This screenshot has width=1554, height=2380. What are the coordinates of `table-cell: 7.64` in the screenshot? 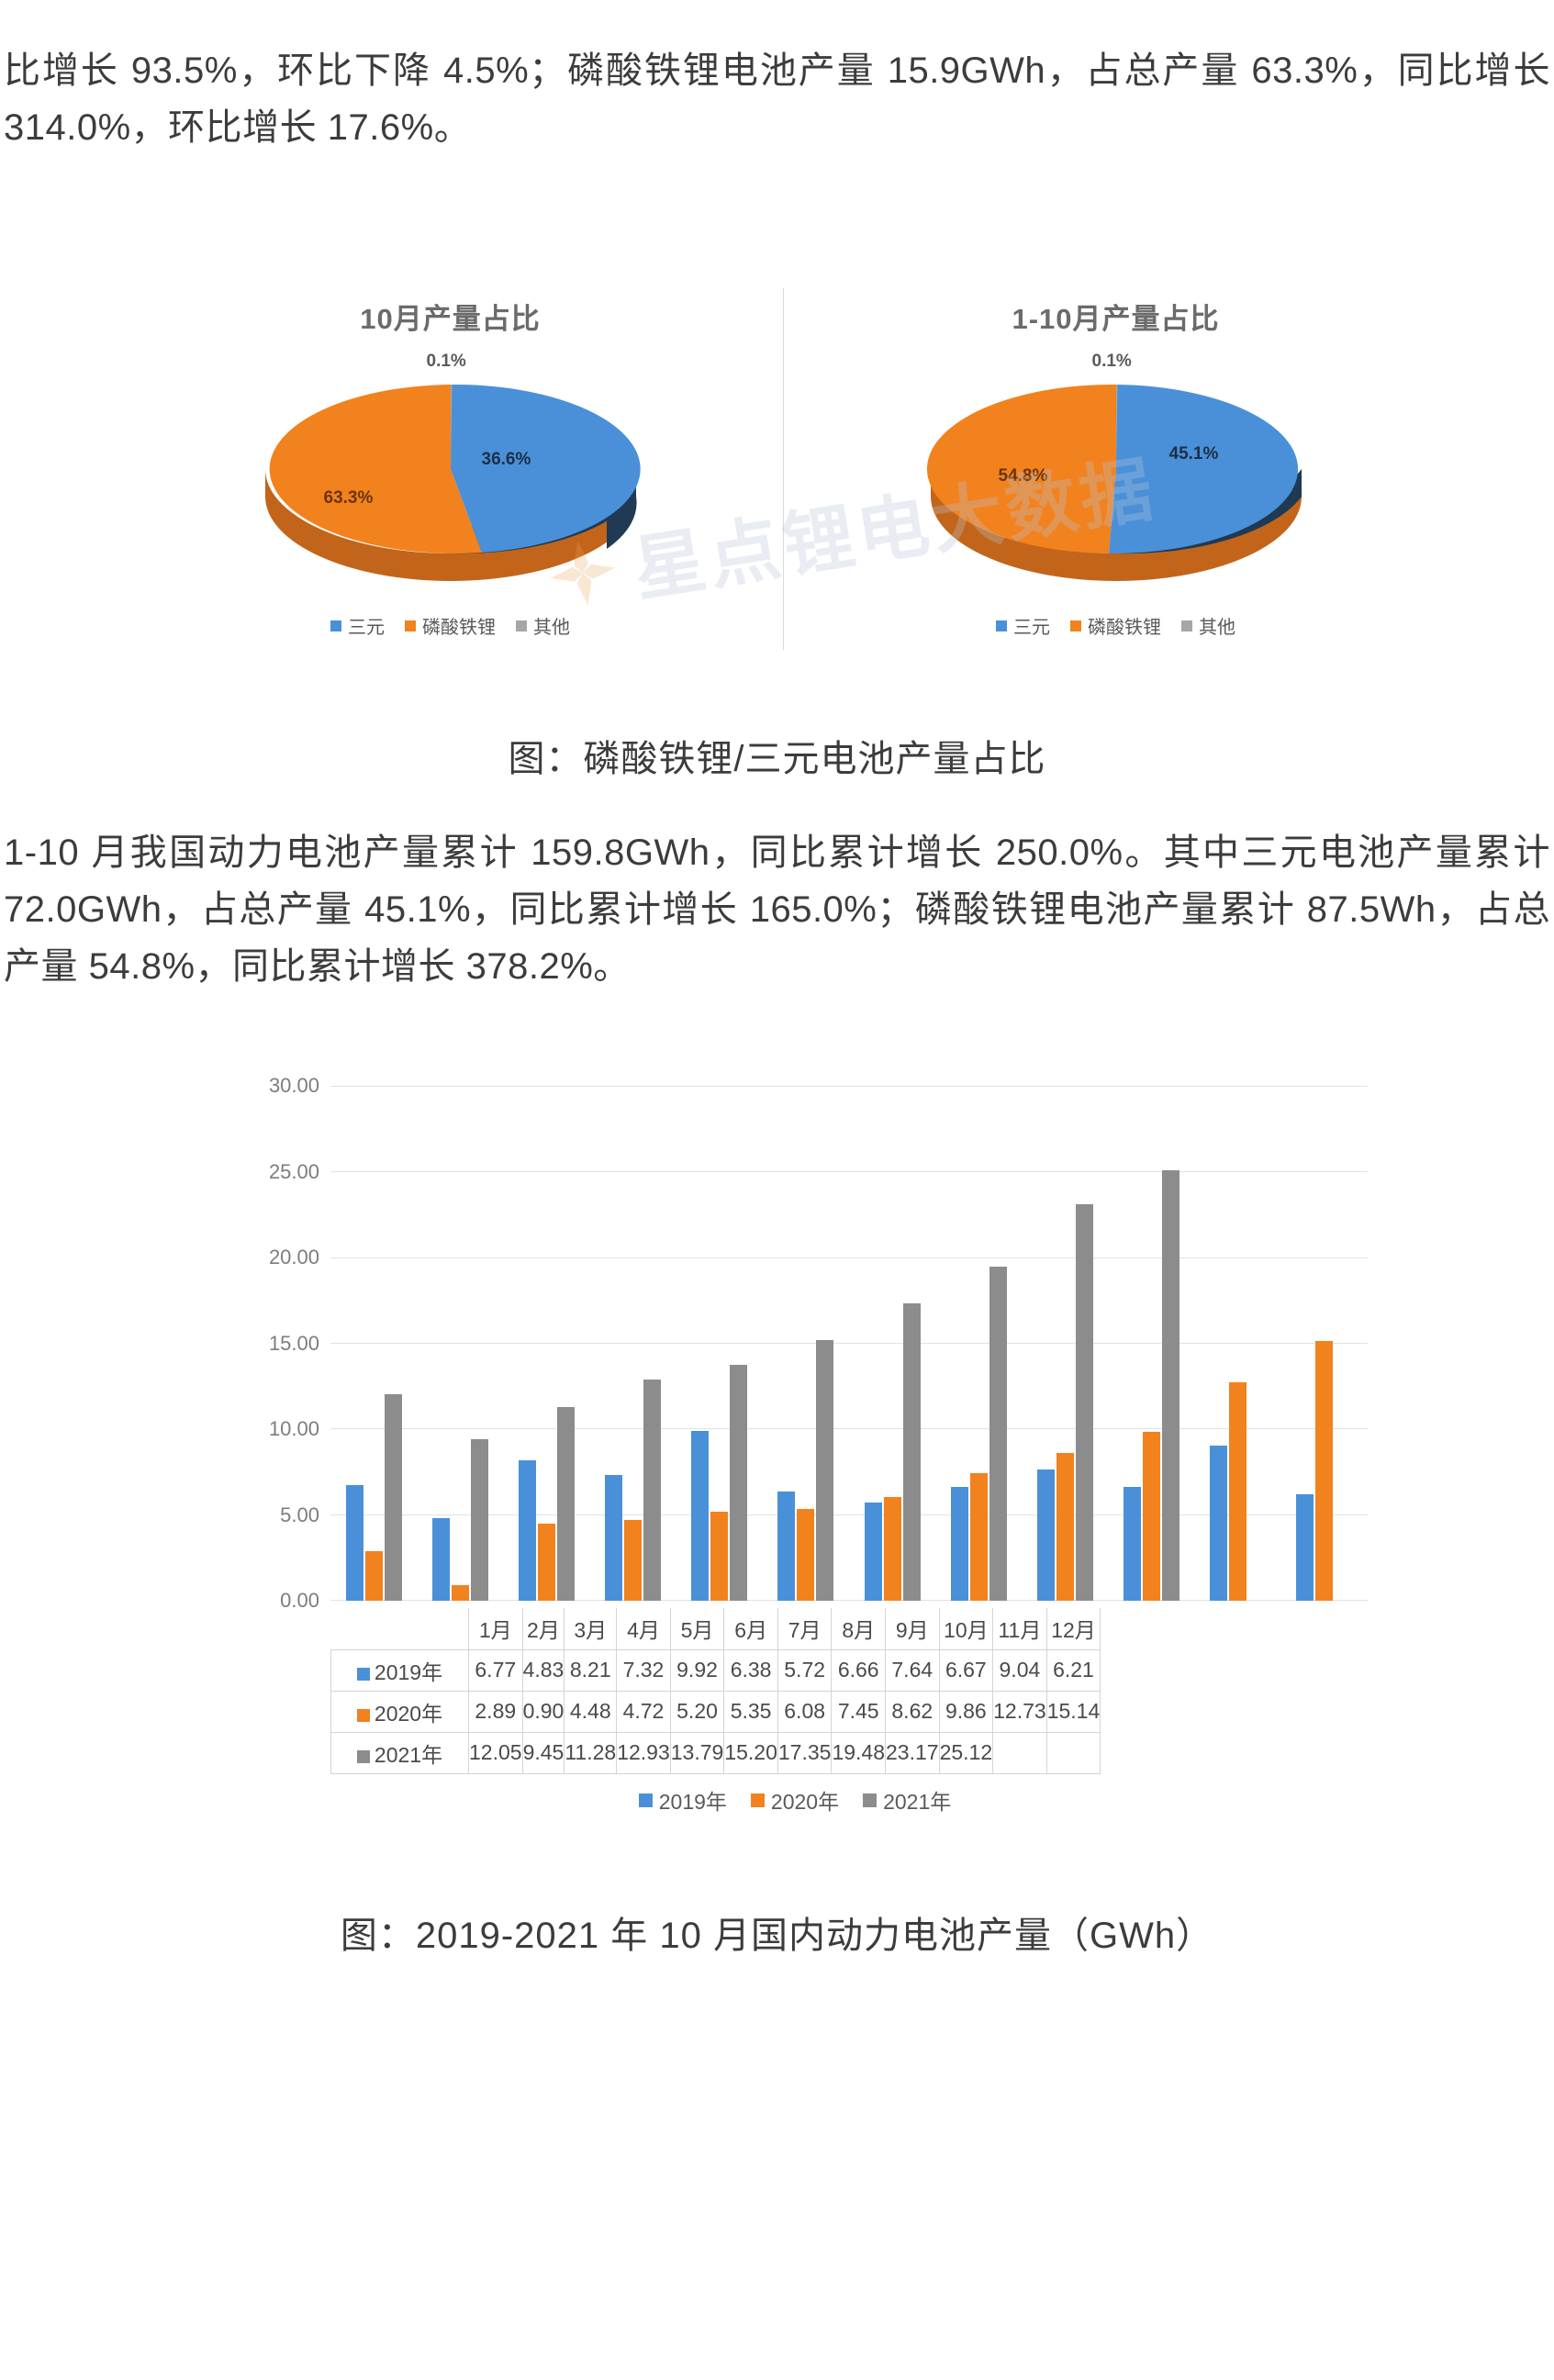 It's located at (912, 1670).